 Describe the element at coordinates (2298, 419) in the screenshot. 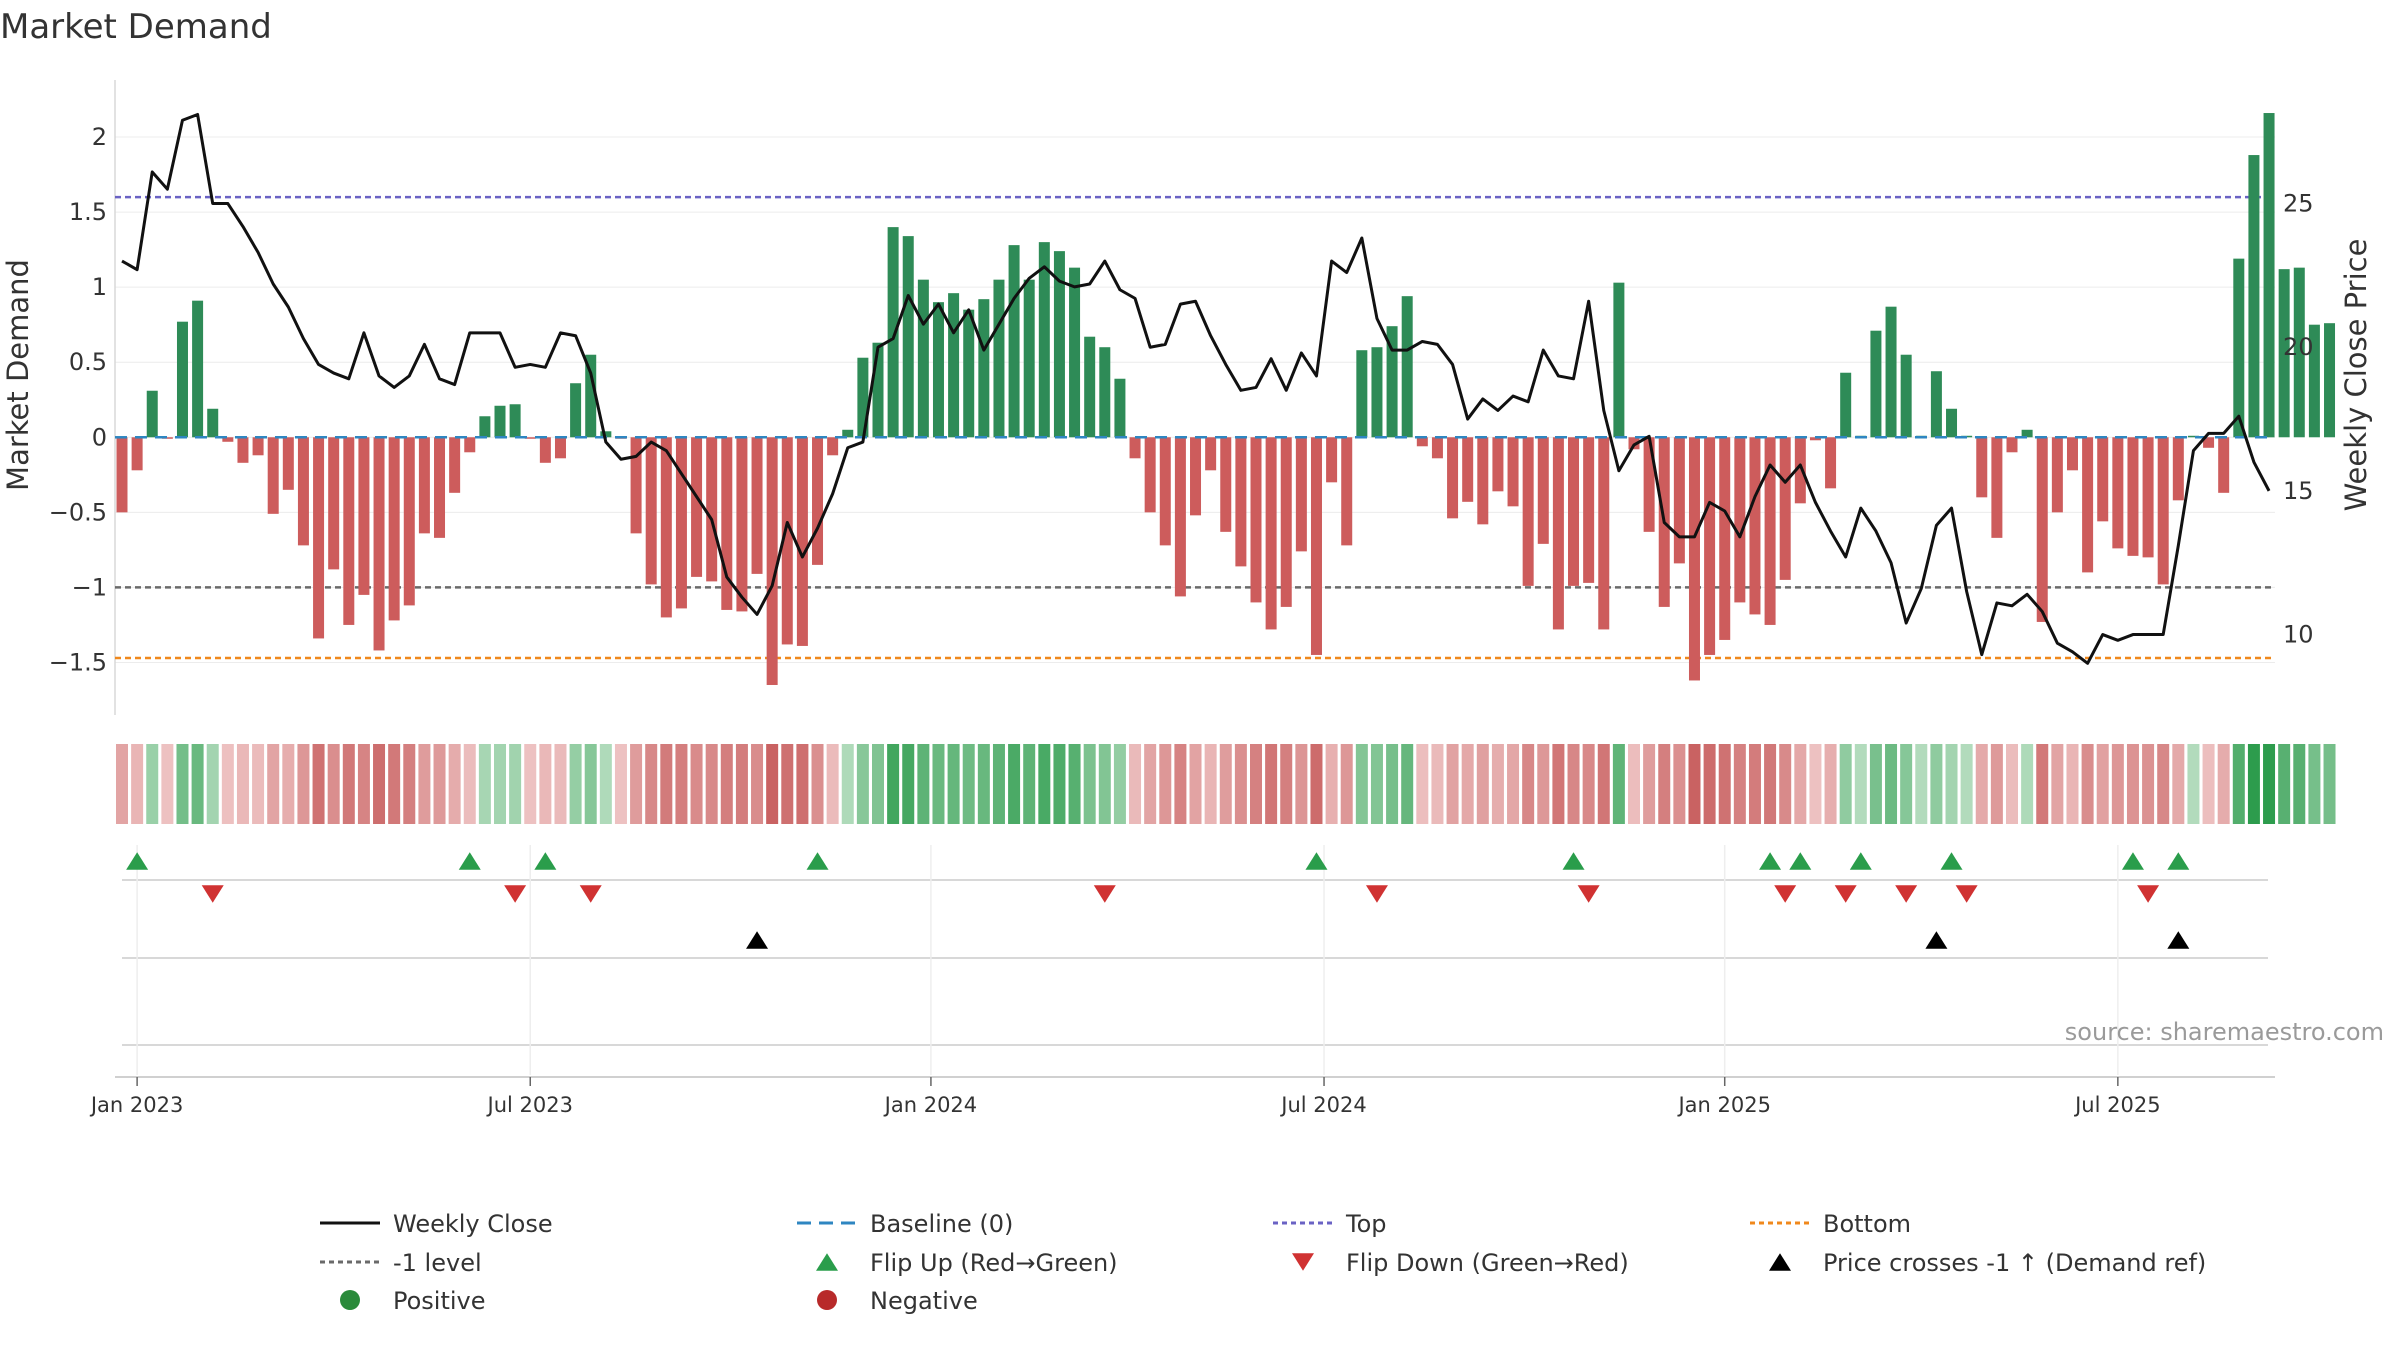

I see `y2-tick-labels: 25 20 15 10` at that location.